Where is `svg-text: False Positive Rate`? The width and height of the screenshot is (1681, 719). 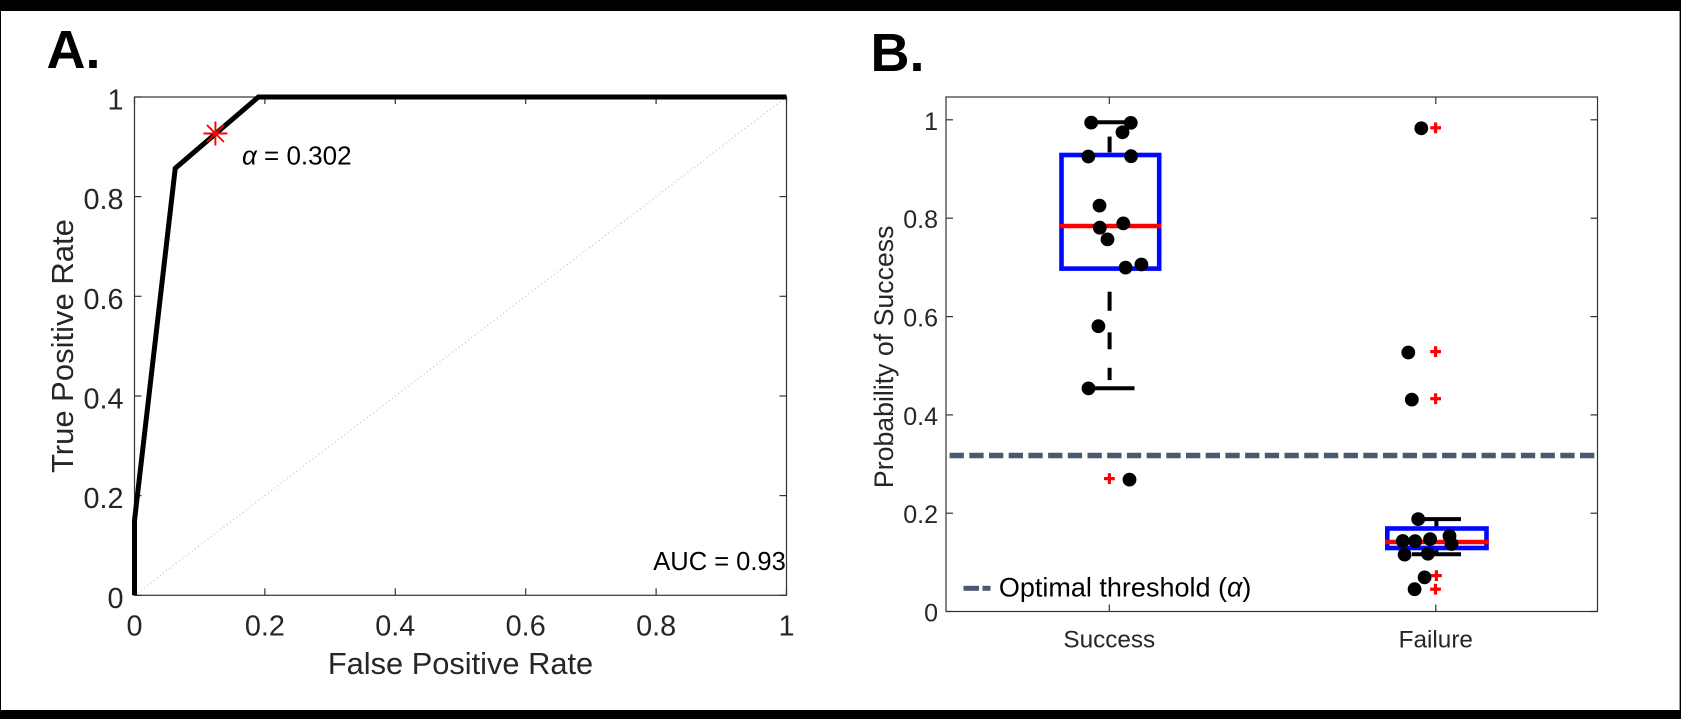
svg-text: False Positive Rate is located at coordinates (460, 663).